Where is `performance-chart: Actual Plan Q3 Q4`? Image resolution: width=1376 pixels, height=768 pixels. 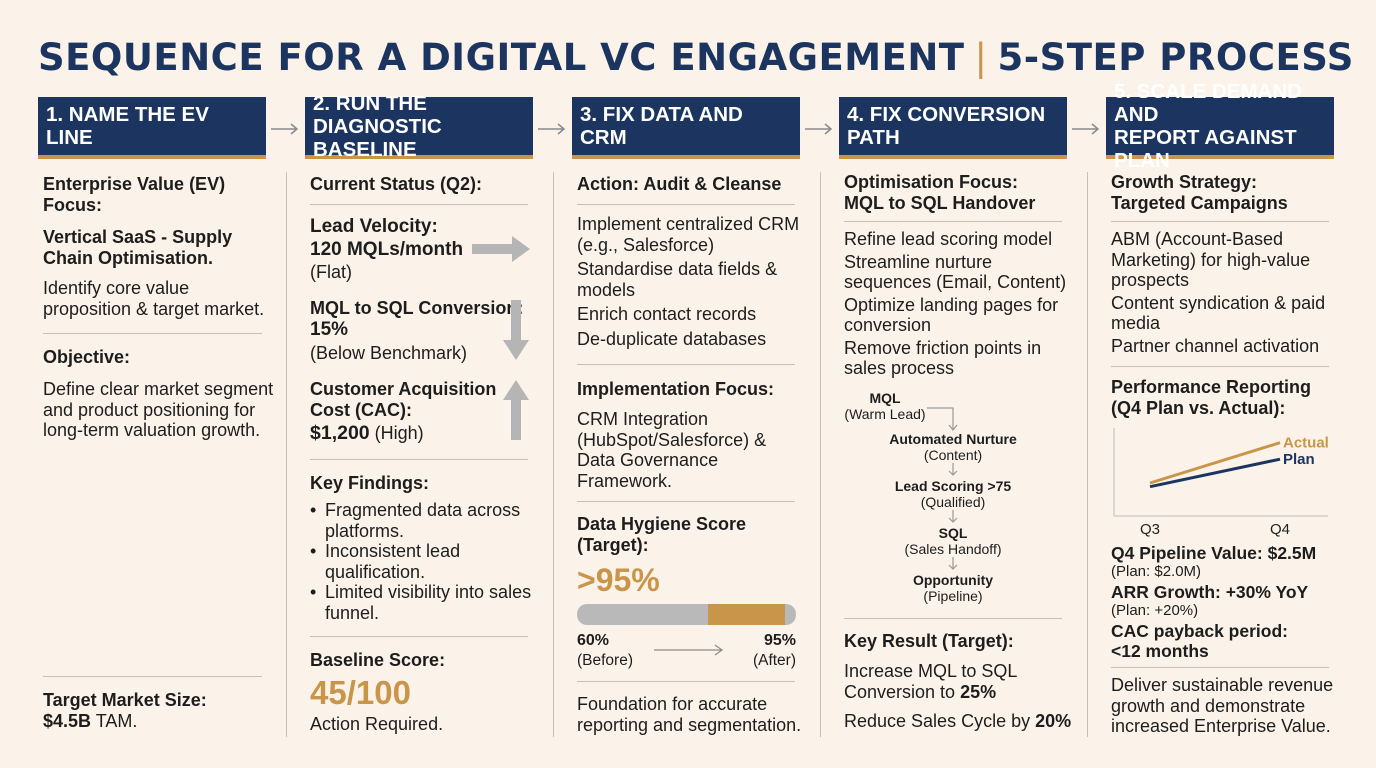
performance-chart: Actual Plan Q3 Q4 is located at coordinates (1221, 483).